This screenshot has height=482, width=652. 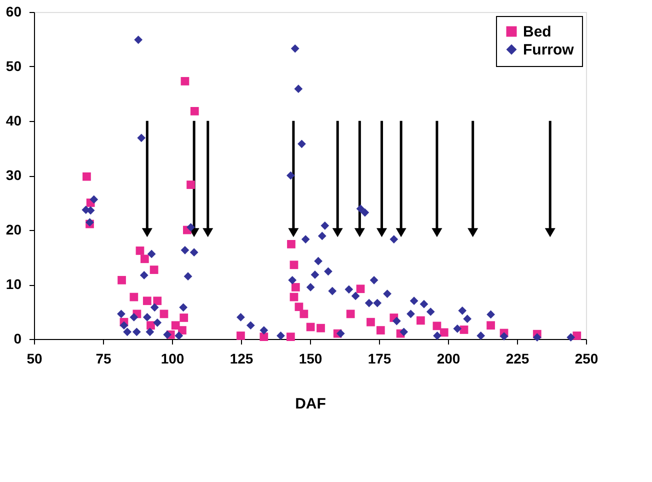 What do you see at coordinates (34, 358) in the screenshot?
I see `x-tick-label: 50` at bounding box center [34, 358].